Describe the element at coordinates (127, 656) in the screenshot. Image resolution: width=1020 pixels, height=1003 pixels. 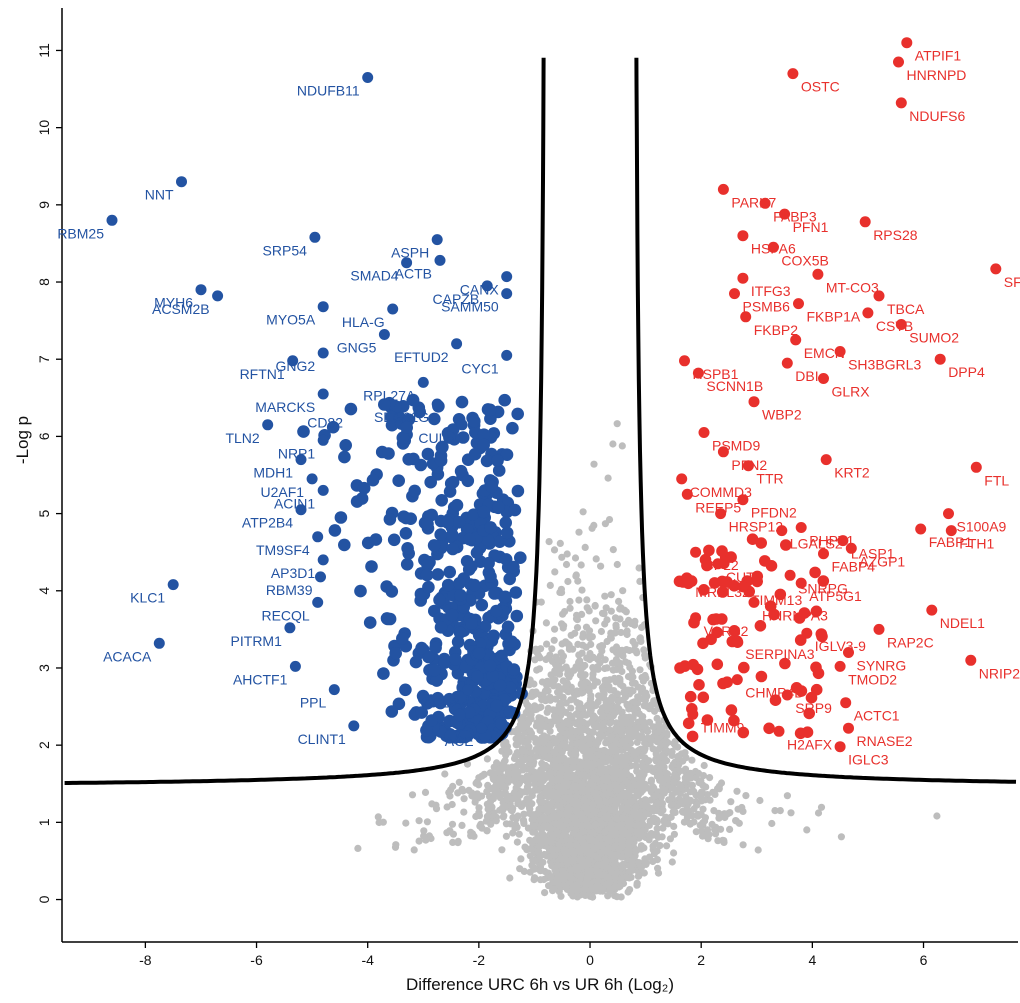
I see `gene-label: ACACA` at that location.